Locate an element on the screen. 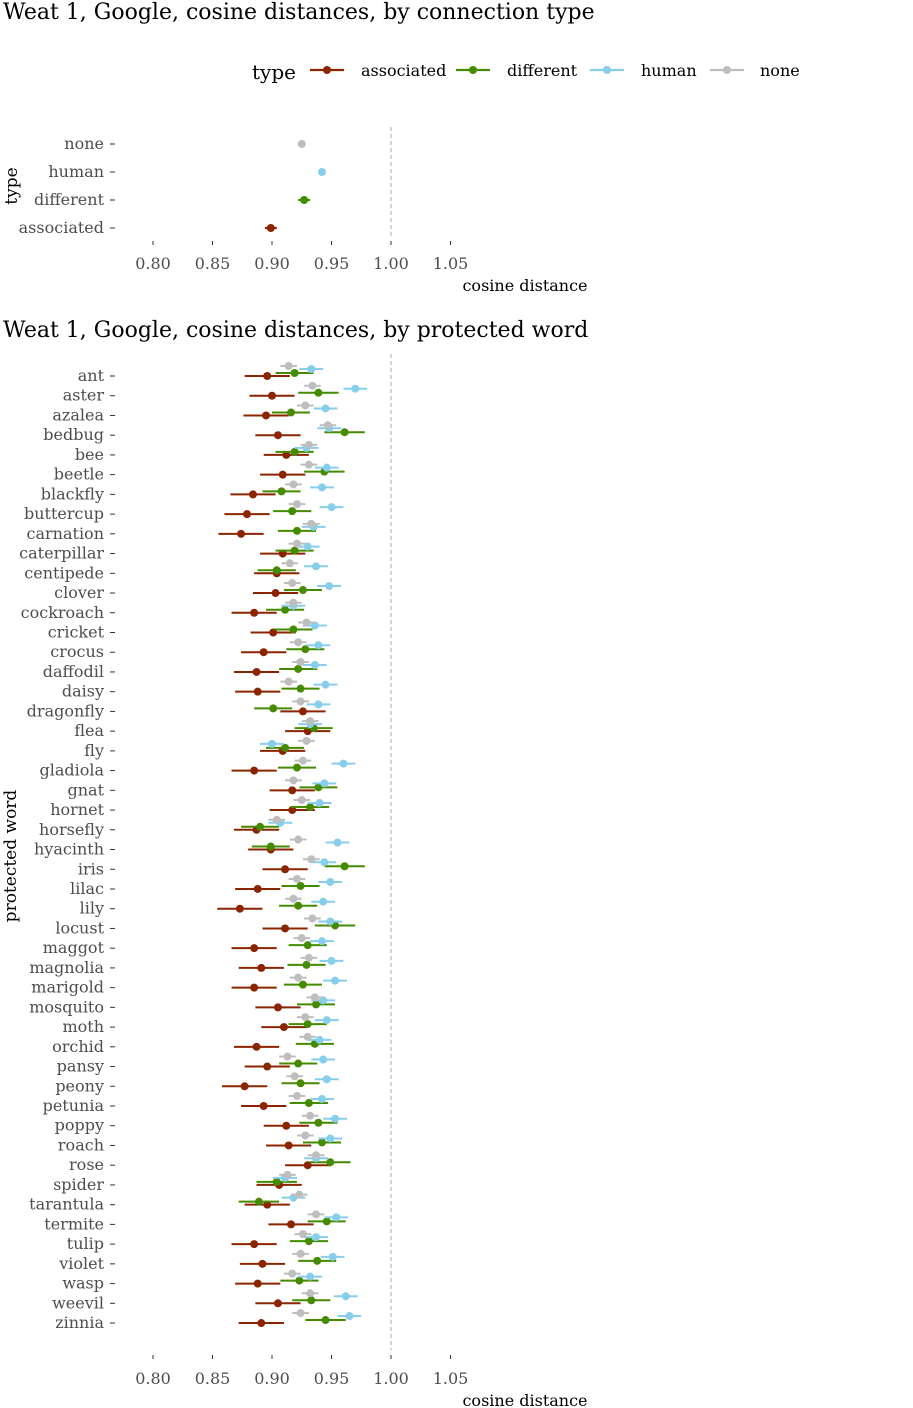 This screenshot has height=1408, width=913. y-tick-label-iris: iris is located at coordinates (91, 868).